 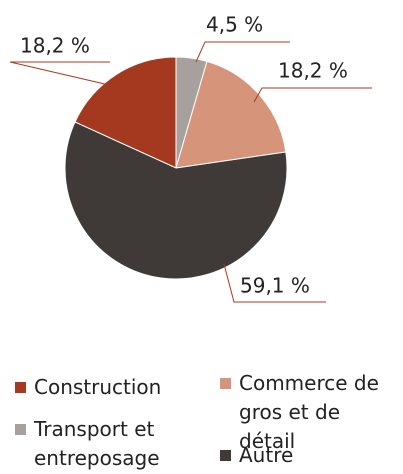 I want to click on legend-item: Commerce de gros et de détail, so click(x=310, y=412).